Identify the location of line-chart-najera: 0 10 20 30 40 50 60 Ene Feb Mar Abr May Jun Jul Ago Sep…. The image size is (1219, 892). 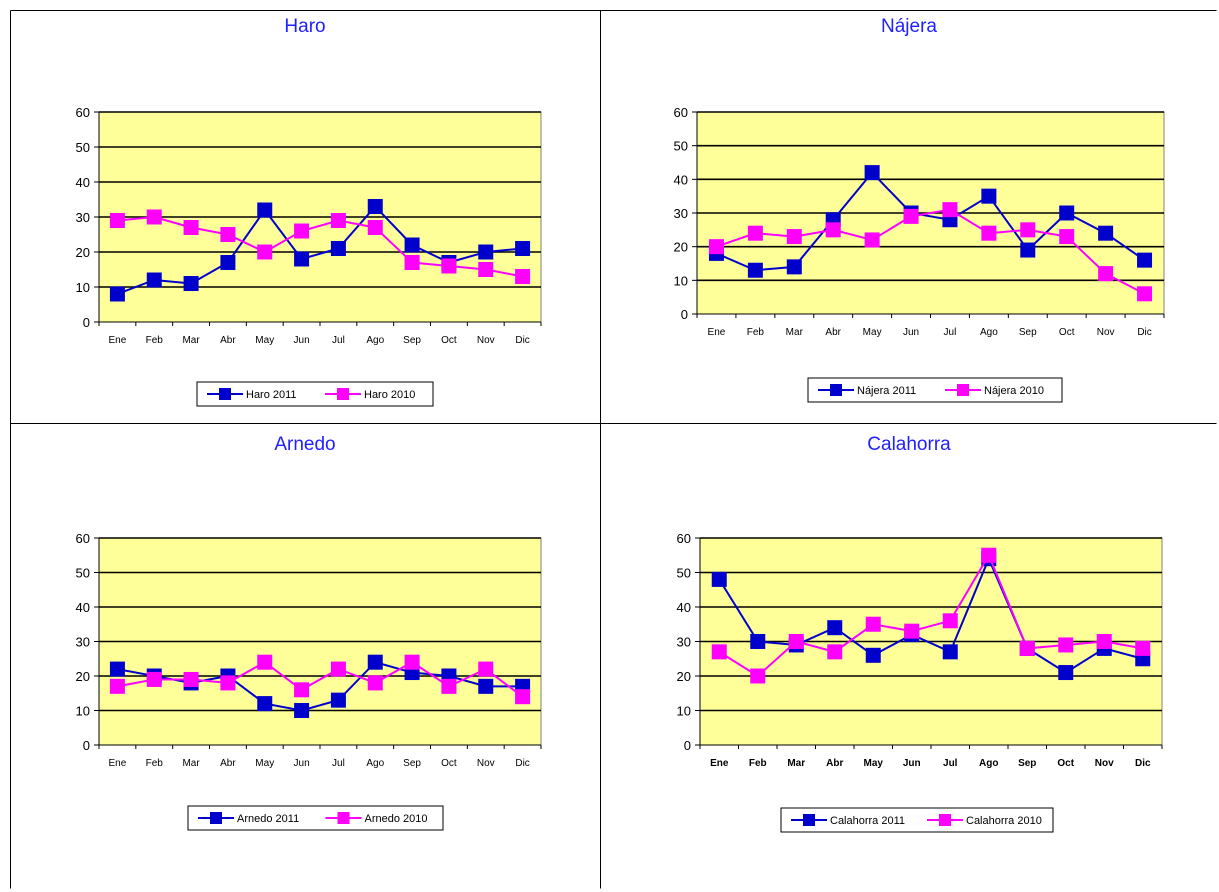
(919, 254).